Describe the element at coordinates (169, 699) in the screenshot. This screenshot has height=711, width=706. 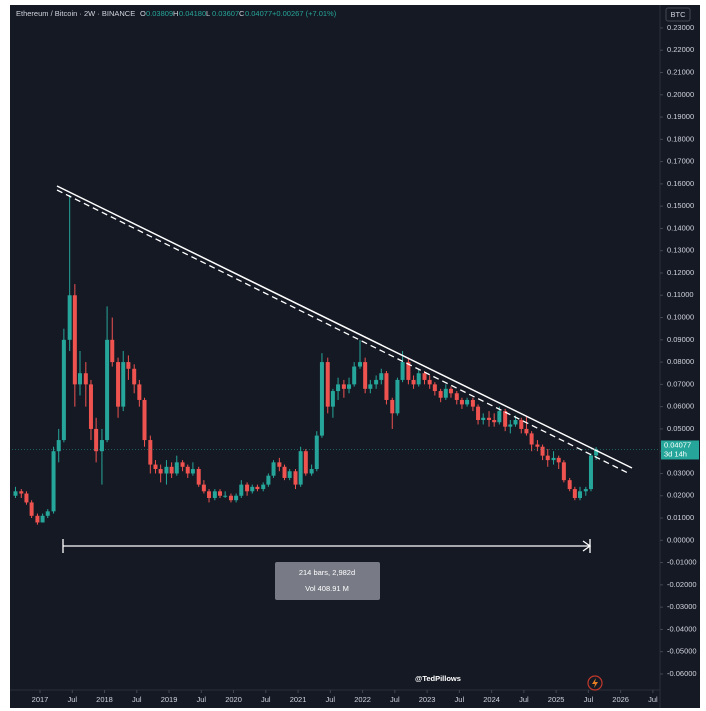
I see `x-tick-label: 2019` at that location.